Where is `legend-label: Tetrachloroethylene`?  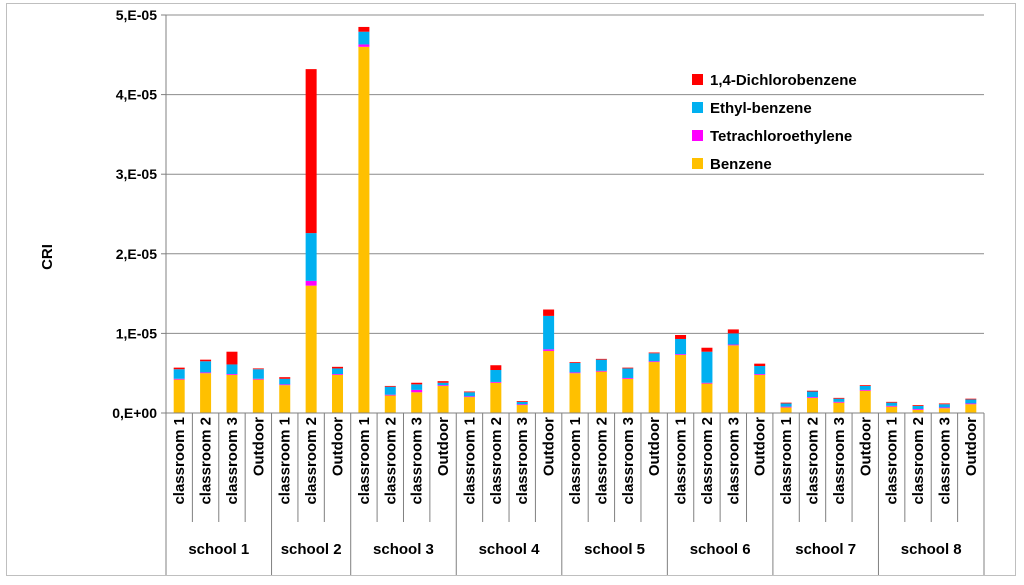 legend-label: Tetrachloroethylene is located at coordinates (781, 136).